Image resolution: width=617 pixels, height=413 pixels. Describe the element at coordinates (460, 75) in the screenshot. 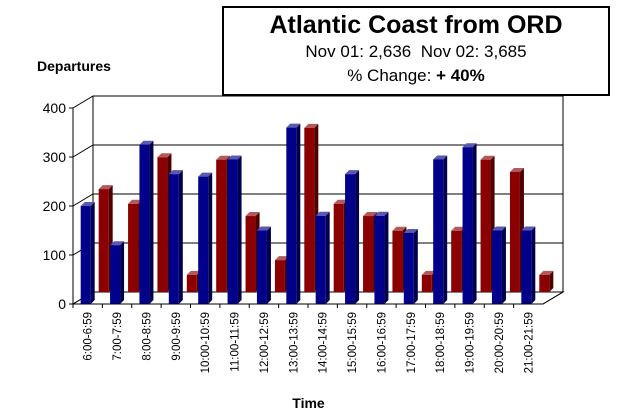

I see `change-value: + 40%` at that location.